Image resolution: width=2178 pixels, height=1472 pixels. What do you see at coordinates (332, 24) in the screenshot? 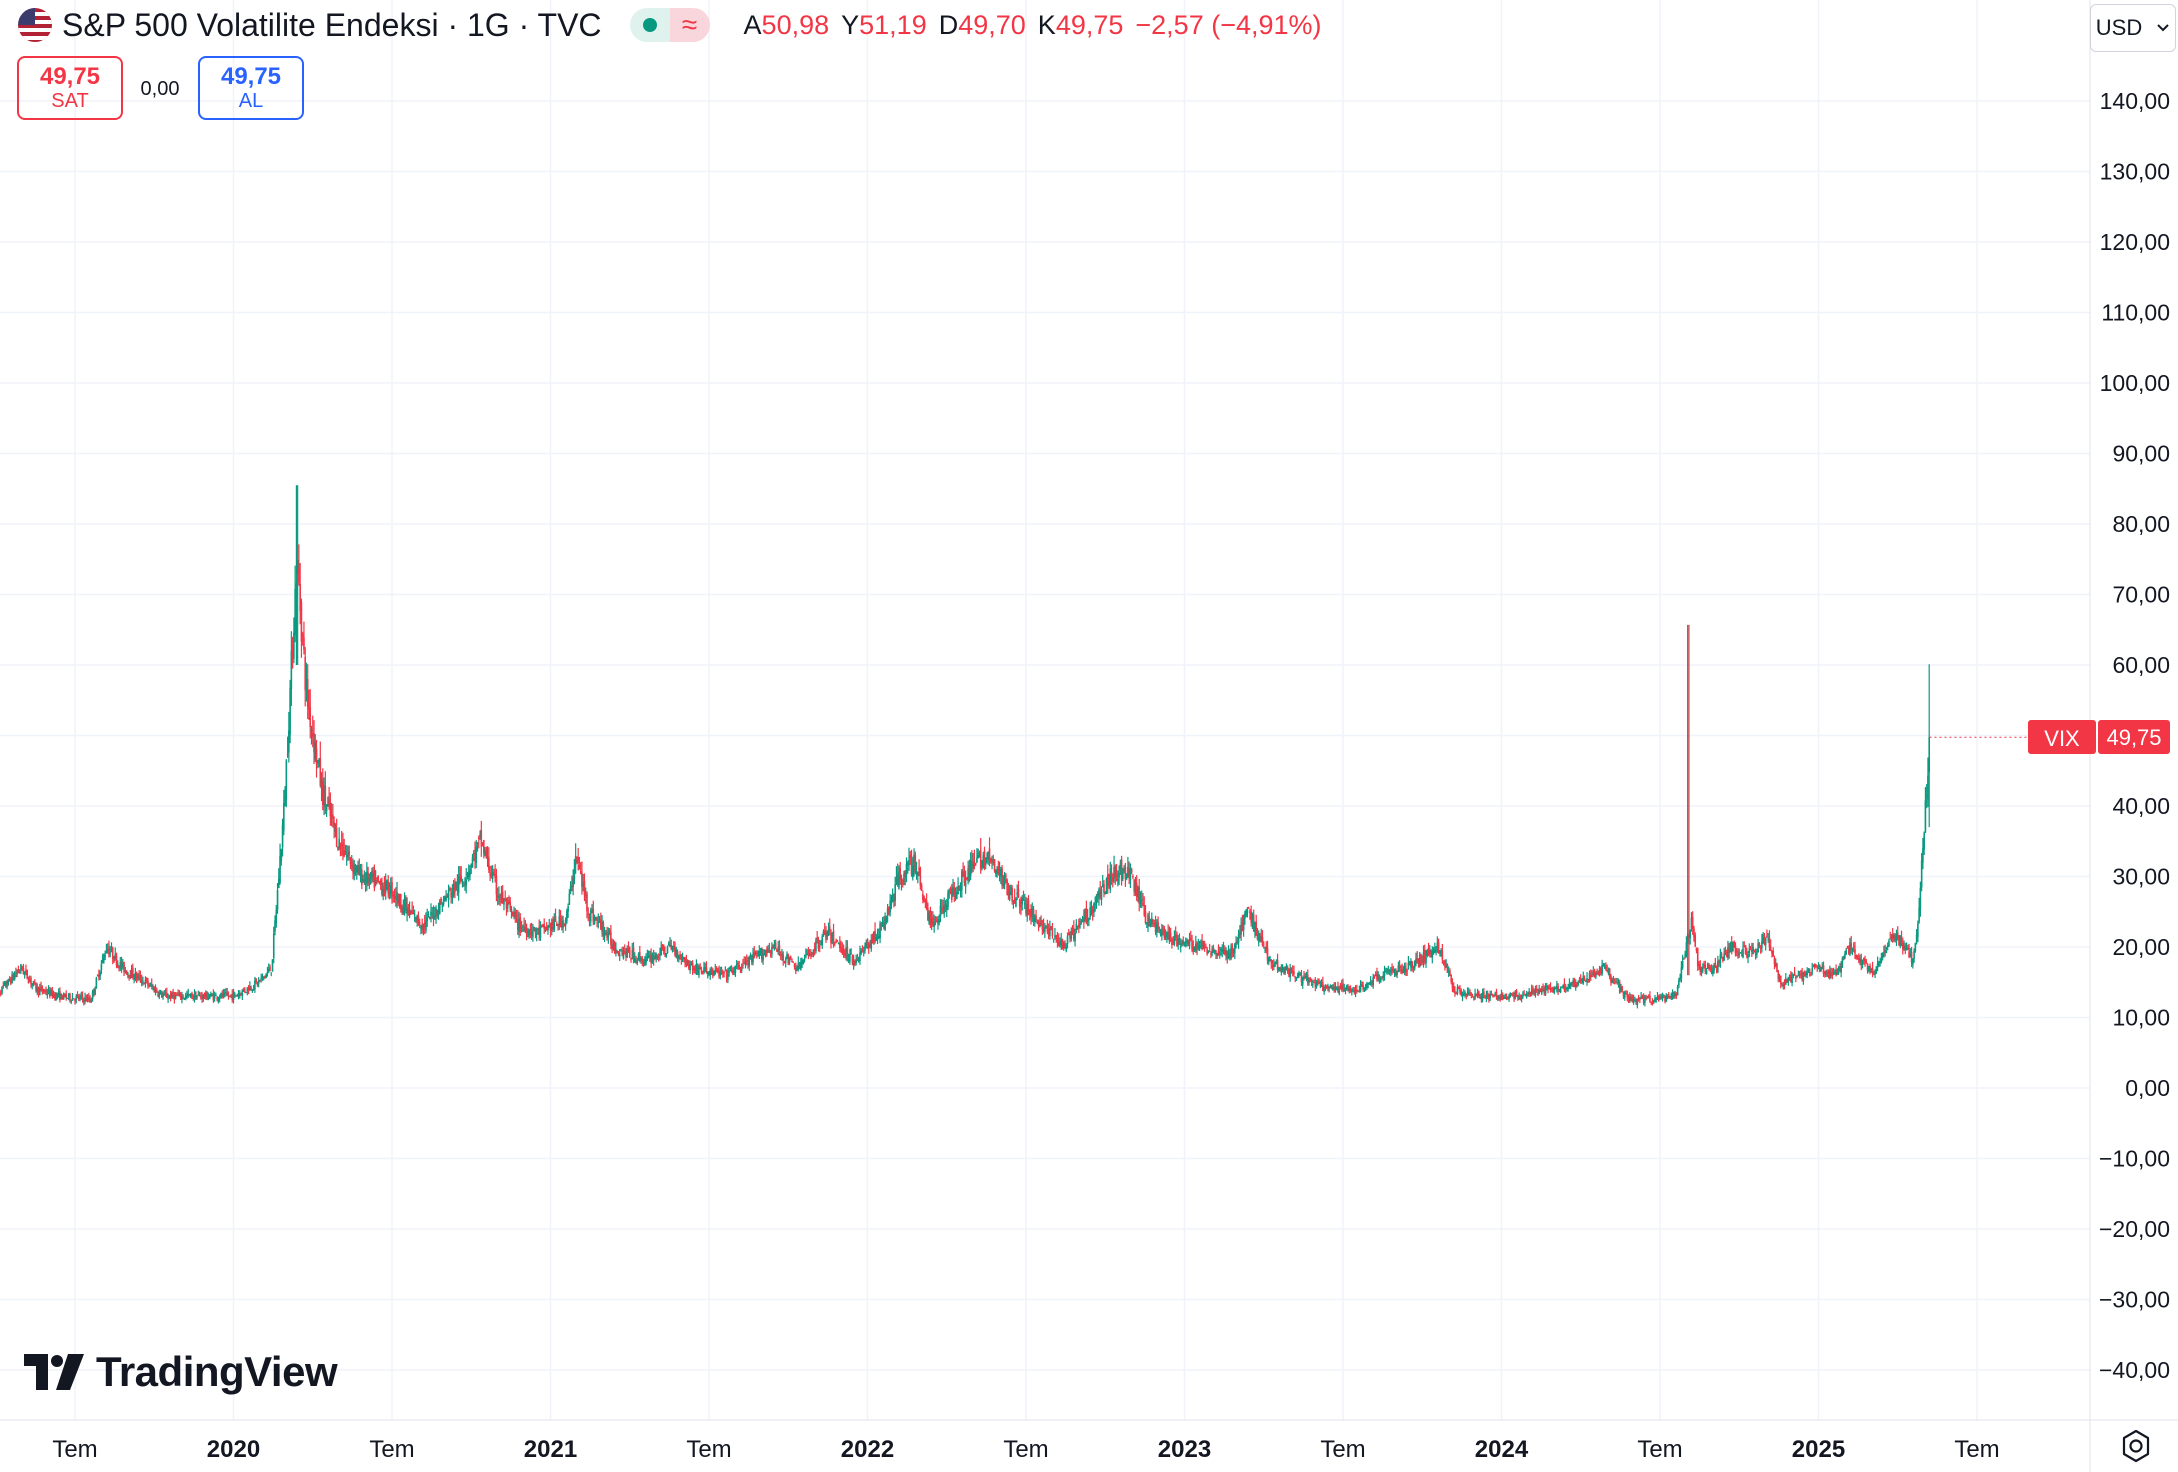
I see `symbol-title: S&P 500 Volatilite Endeksi · 1G · TVC` at bounding box center [332, 24].